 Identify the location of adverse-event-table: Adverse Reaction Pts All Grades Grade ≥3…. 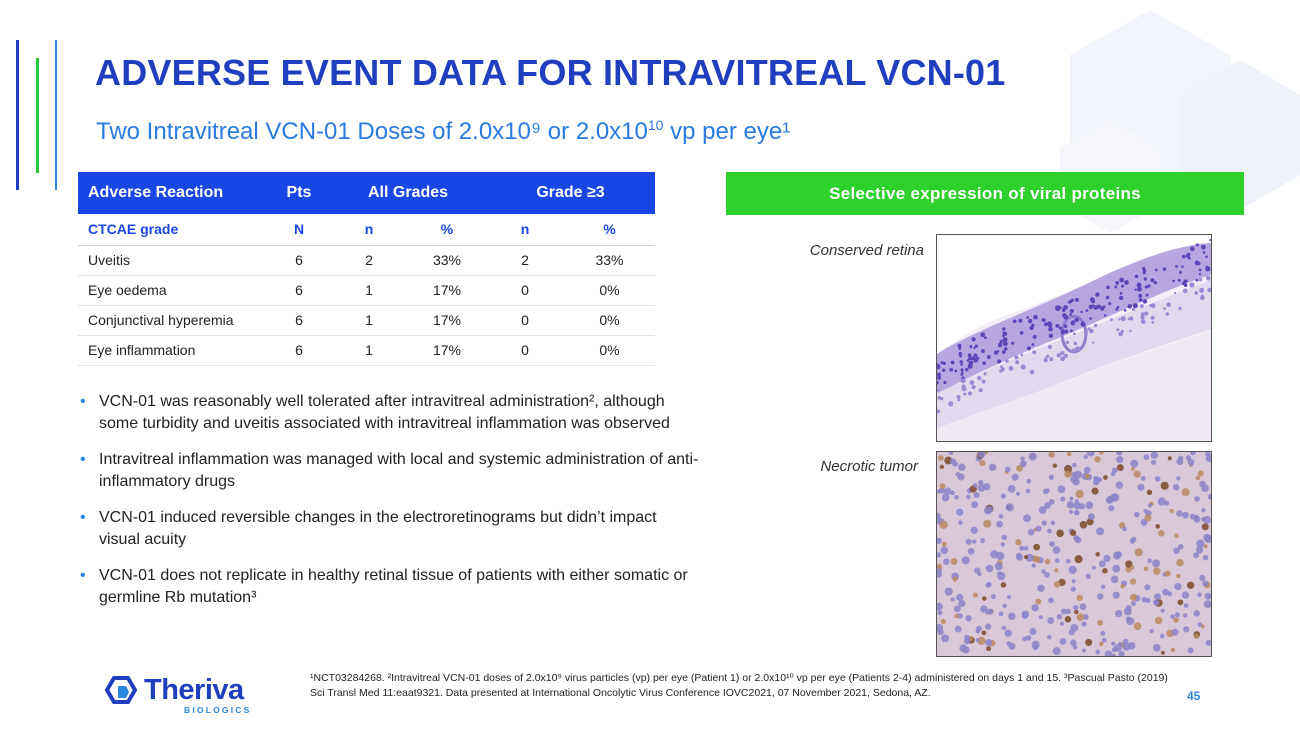
(366, 269).